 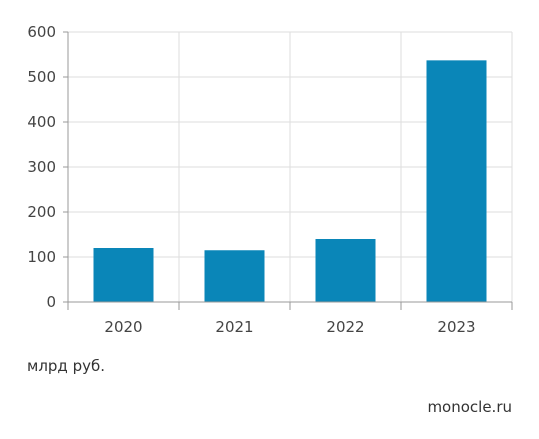 I want to click on y-tick-label: 300, so click(x=41, y=167).